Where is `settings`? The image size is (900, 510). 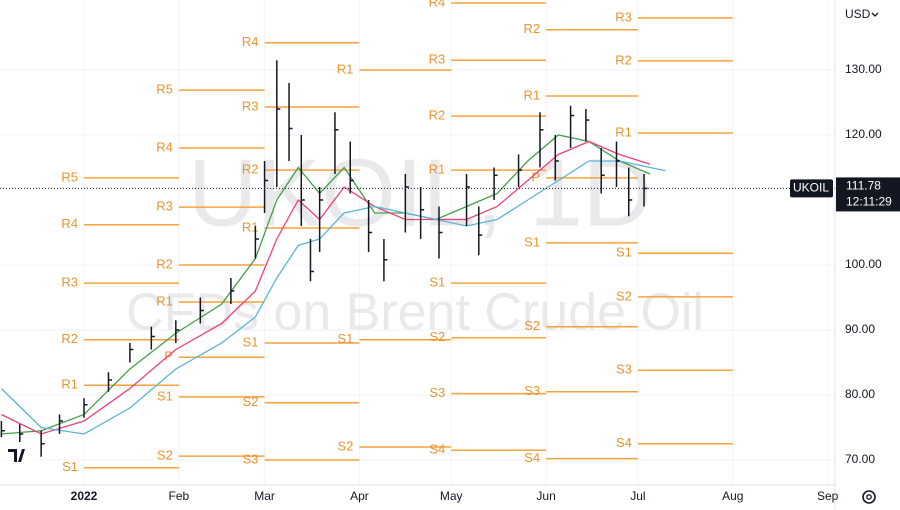 settings is located at coordinates (869, 497).